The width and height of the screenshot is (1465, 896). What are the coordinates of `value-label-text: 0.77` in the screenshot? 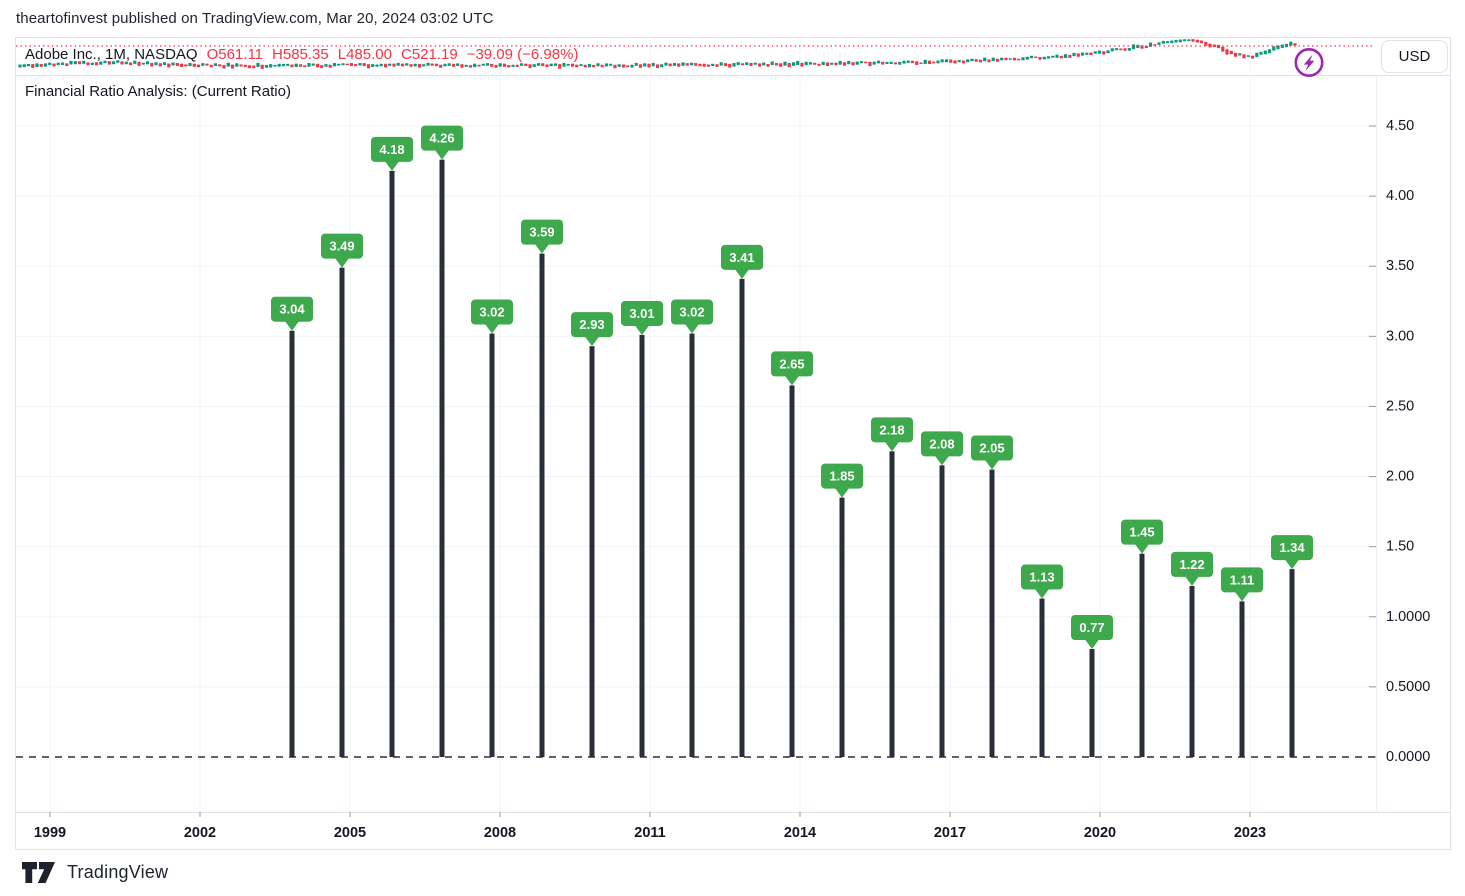 It's located at (1091, 627).